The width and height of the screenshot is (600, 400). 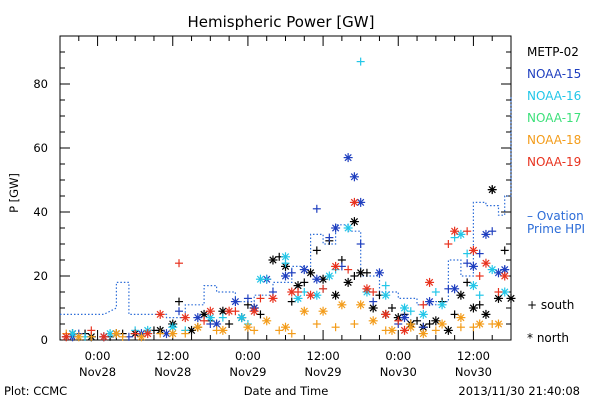 What do you see at coordinates (554, 140) in the screenshot?
I see `legend-entry: NOAA-18` at bounding box center [554, 140].